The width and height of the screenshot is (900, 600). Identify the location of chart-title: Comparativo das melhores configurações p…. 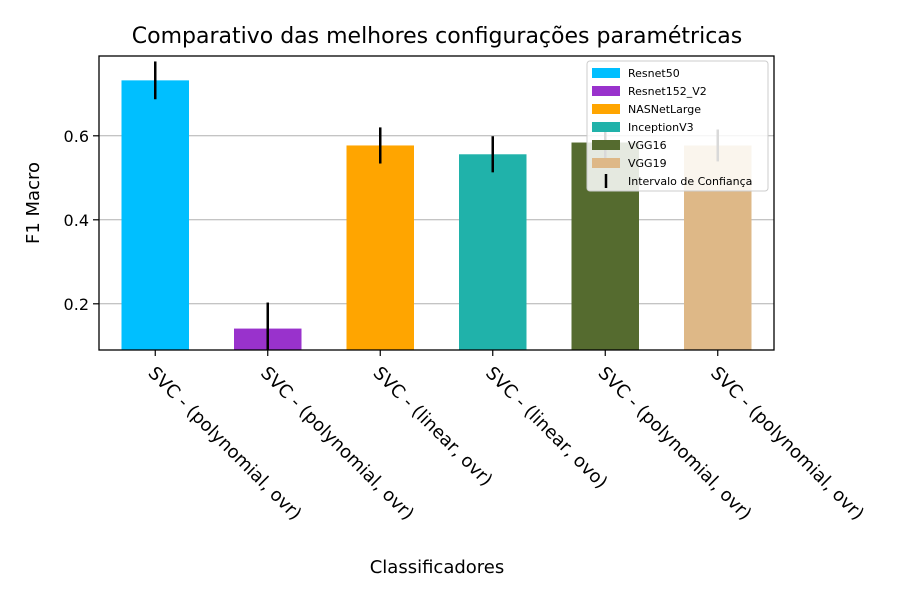
(437, 36).